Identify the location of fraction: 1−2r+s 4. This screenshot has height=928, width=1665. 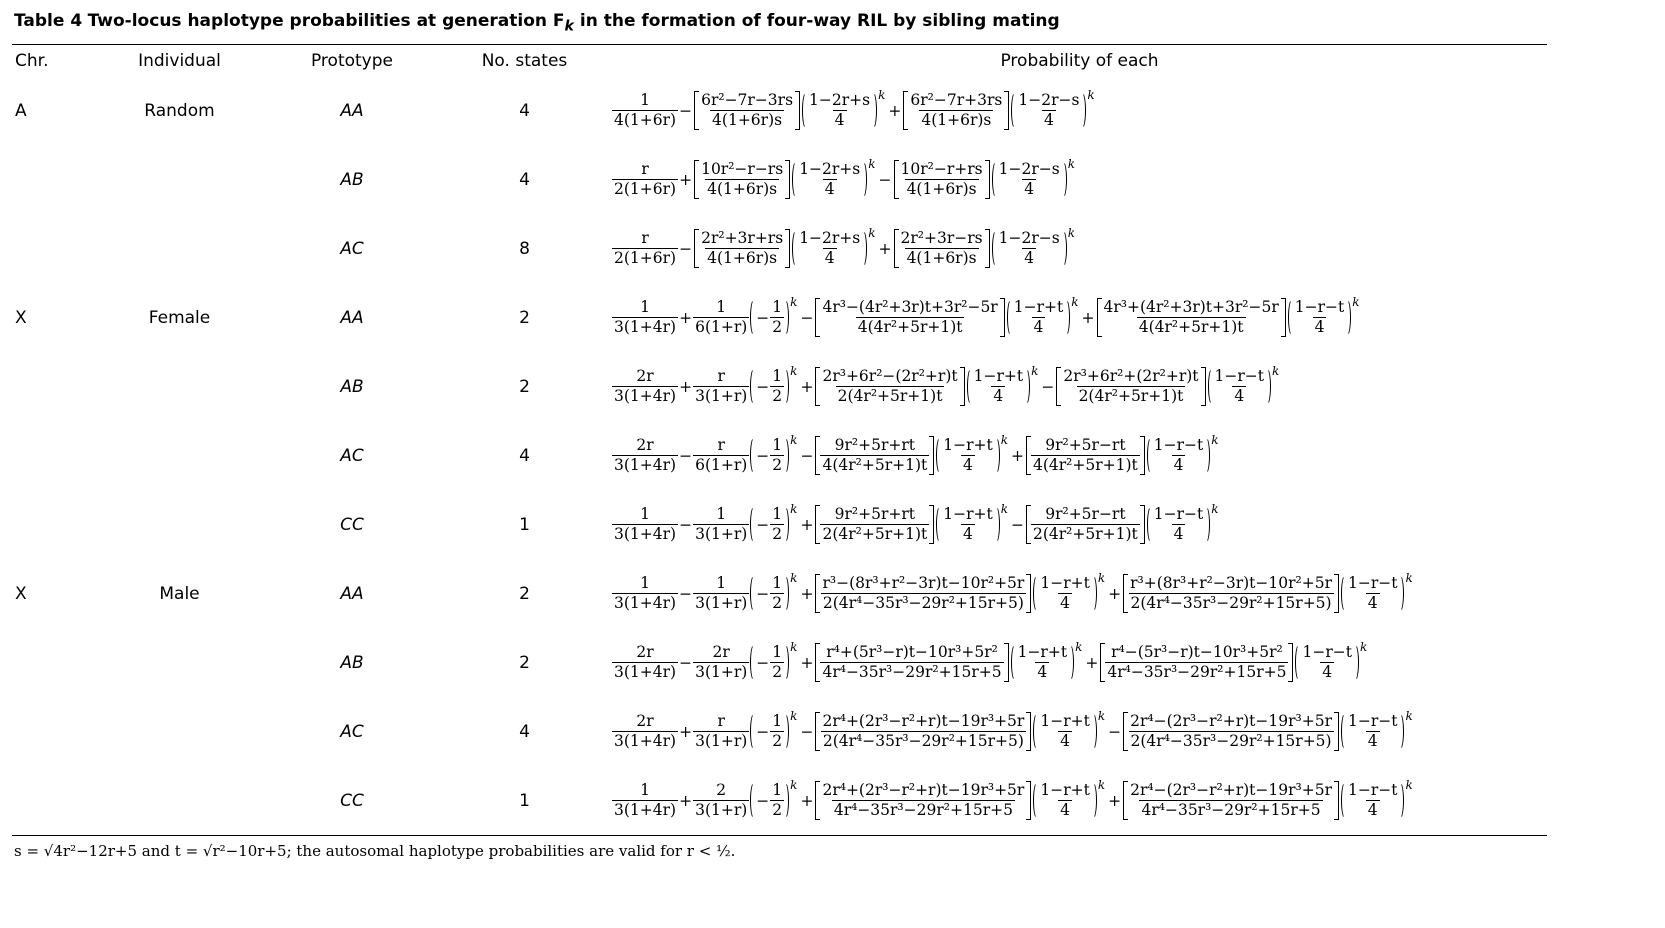
(829, 248).